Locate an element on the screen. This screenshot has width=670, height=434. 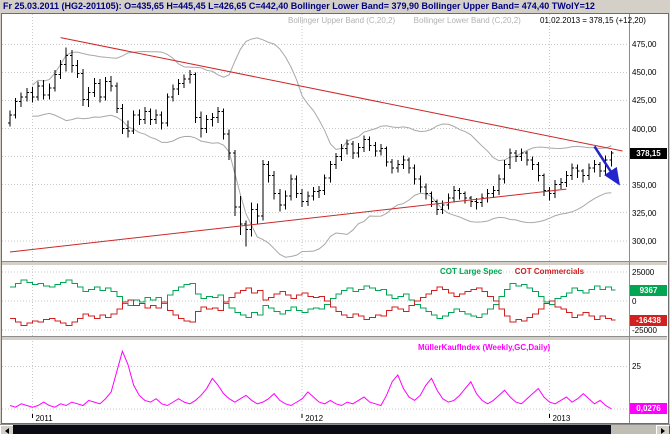
left-arrow-icon is located at coordinates (7, 430).